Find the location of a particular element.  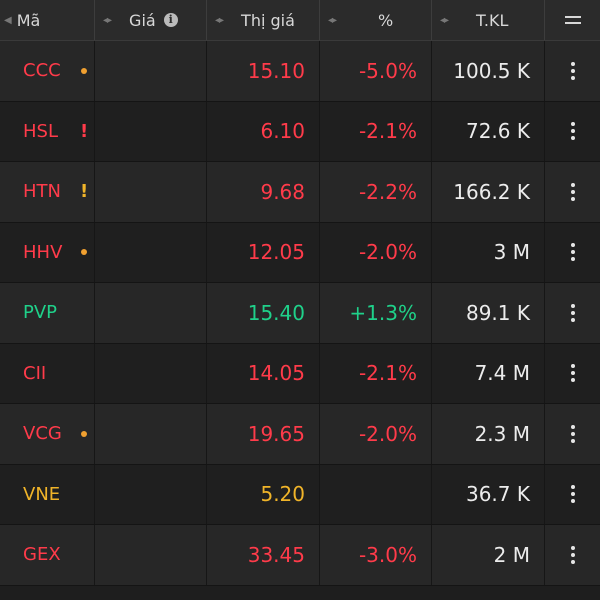

price-cell: 12.05 is located at coordinates (263, 252).